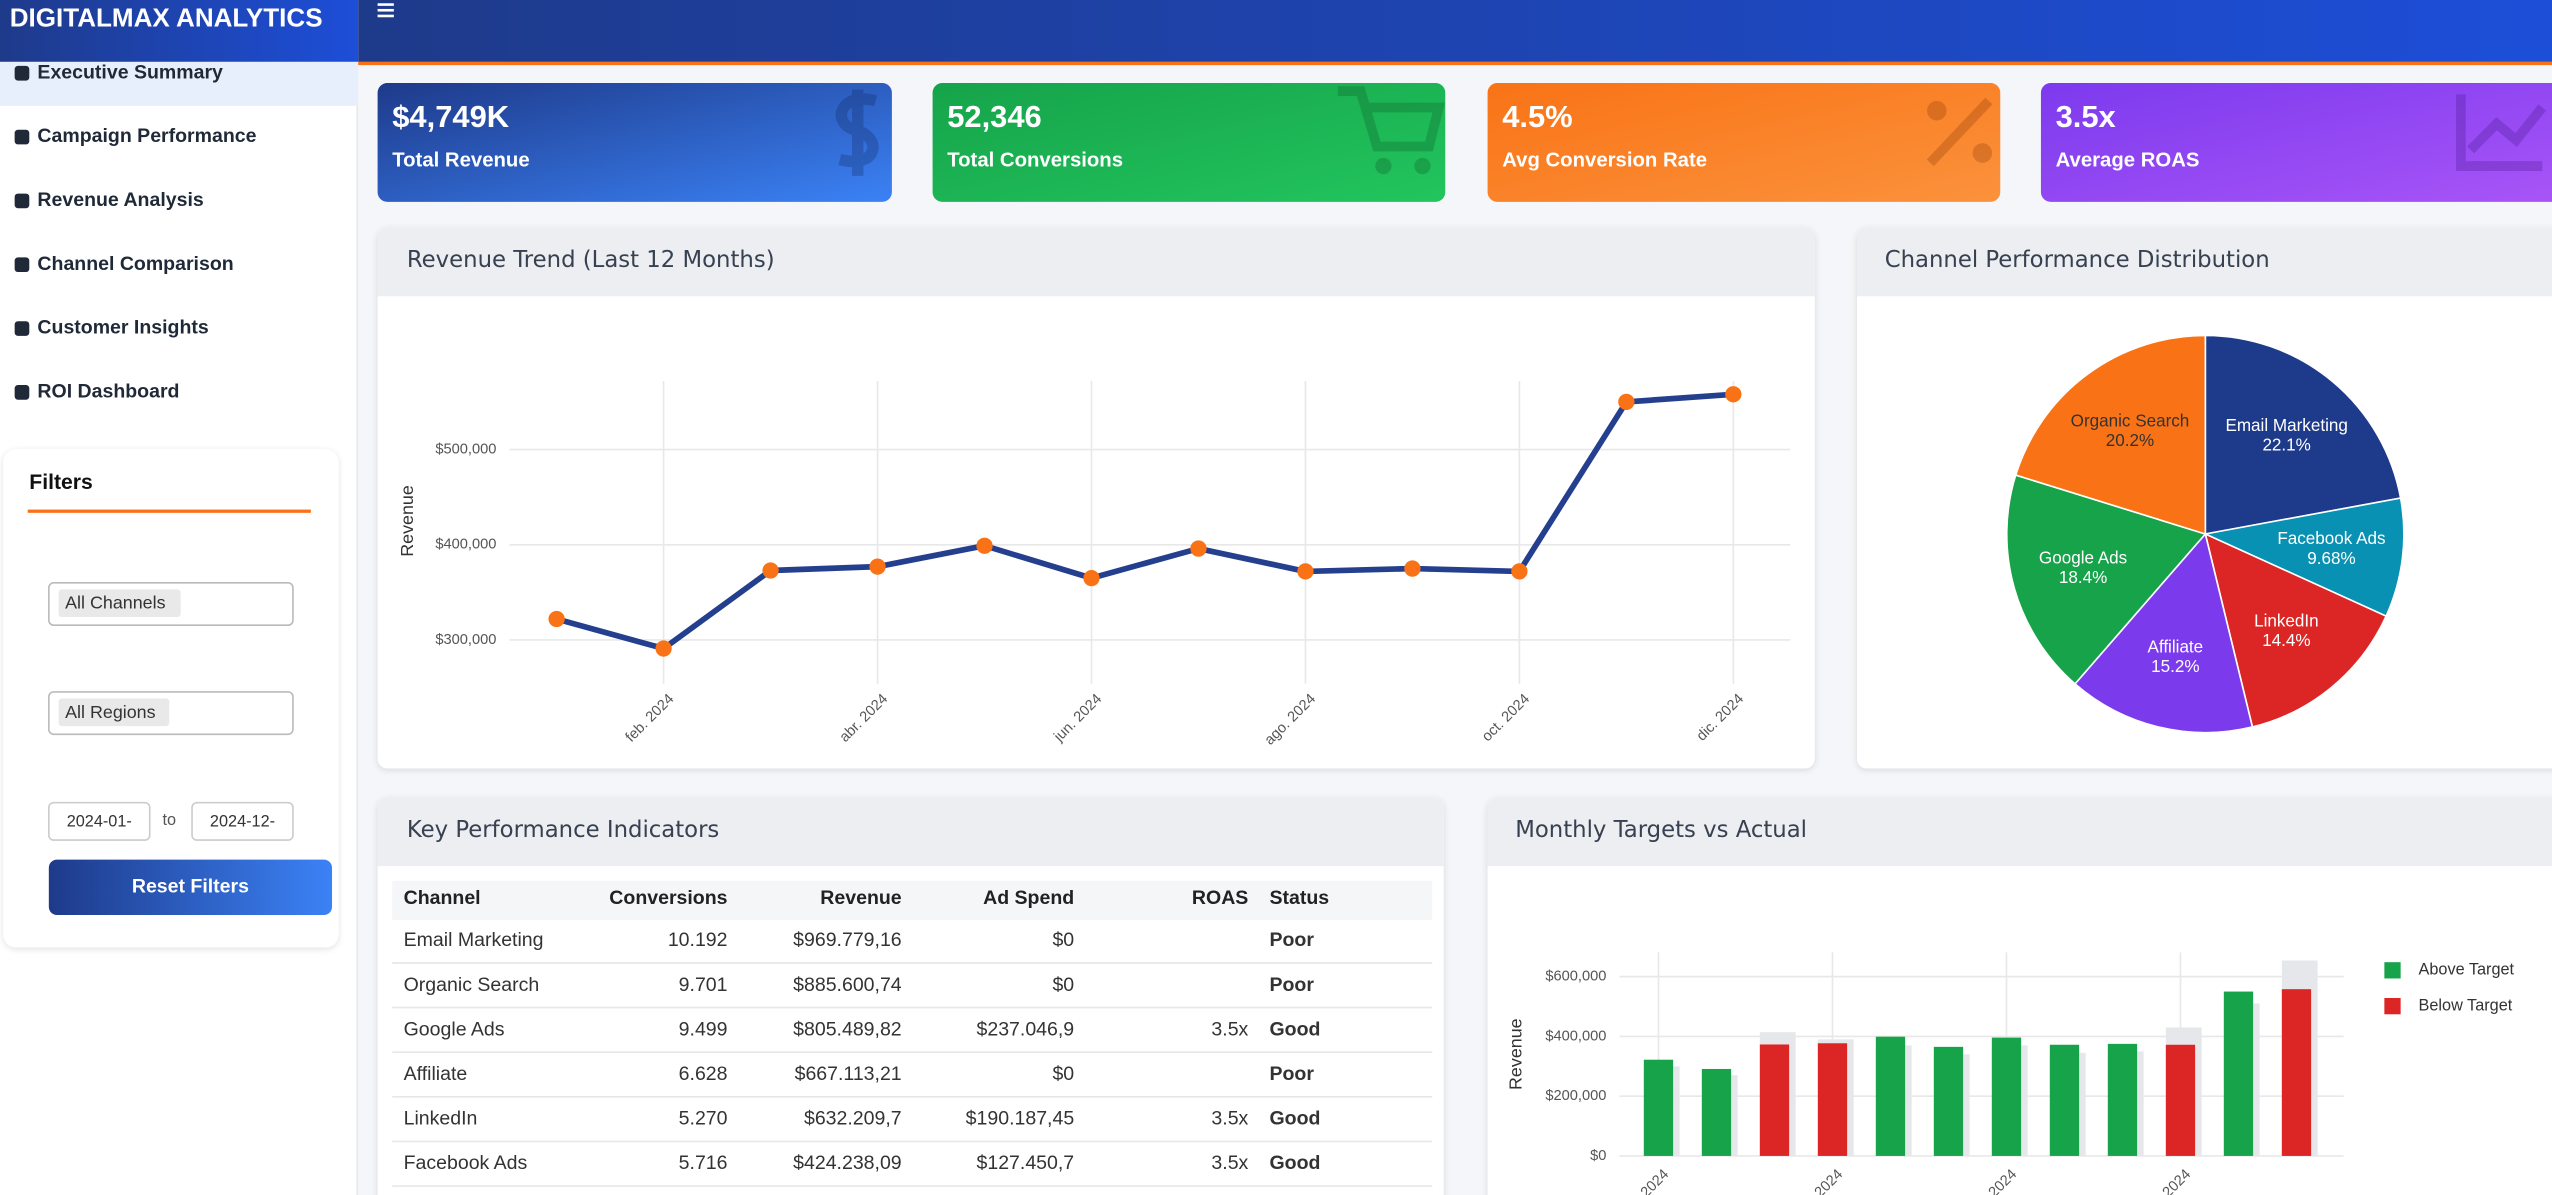 Image resolution: width=2552 pixels, height=1195 pixels. What do you see at coordinates (242, 821) in the screenshot?
I see `date-to` at bounding box center [242, 821].